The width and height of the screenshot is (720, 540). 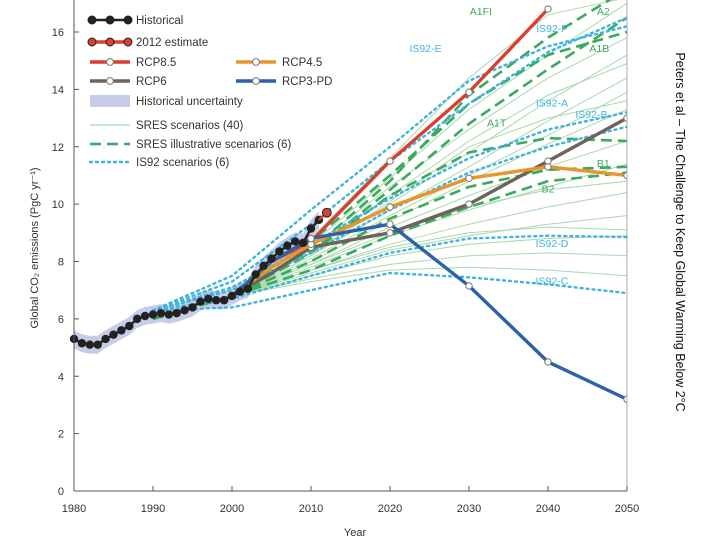 I want to click on annotation-is92-d: IS92-D, so click(x=552, y=244).